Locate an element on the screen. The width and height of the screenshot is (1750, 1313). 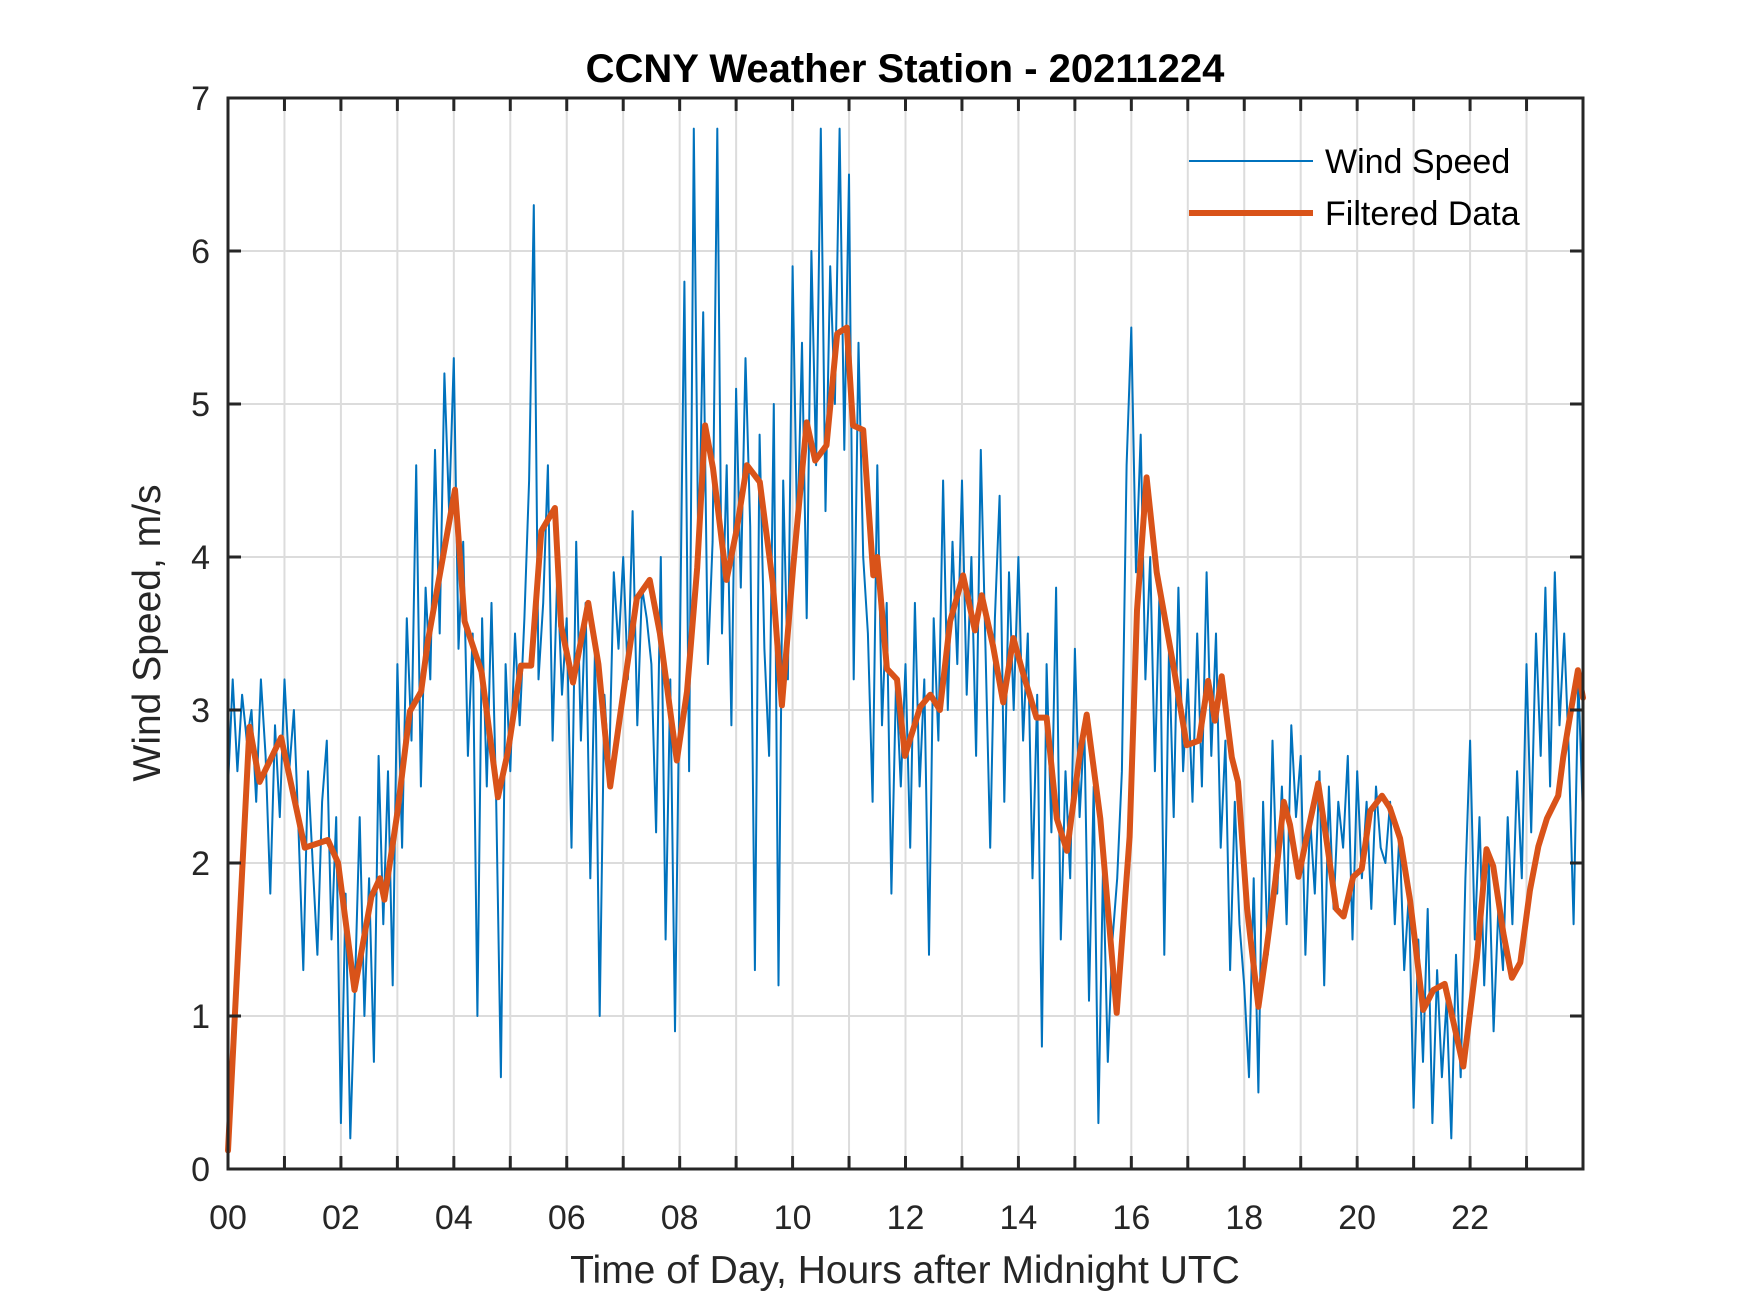
x-tick-label: 14 is located at coordinates (1019, 1218).